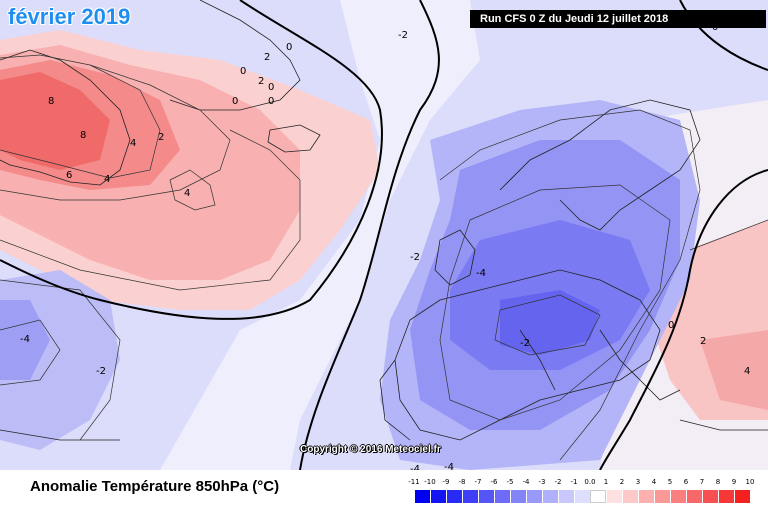 This screenshot has height=512, width=768. I want to click on run-info-banner: Run CFS 0 Z du Jeudi 12 juillet 2018, so click(618, 19).